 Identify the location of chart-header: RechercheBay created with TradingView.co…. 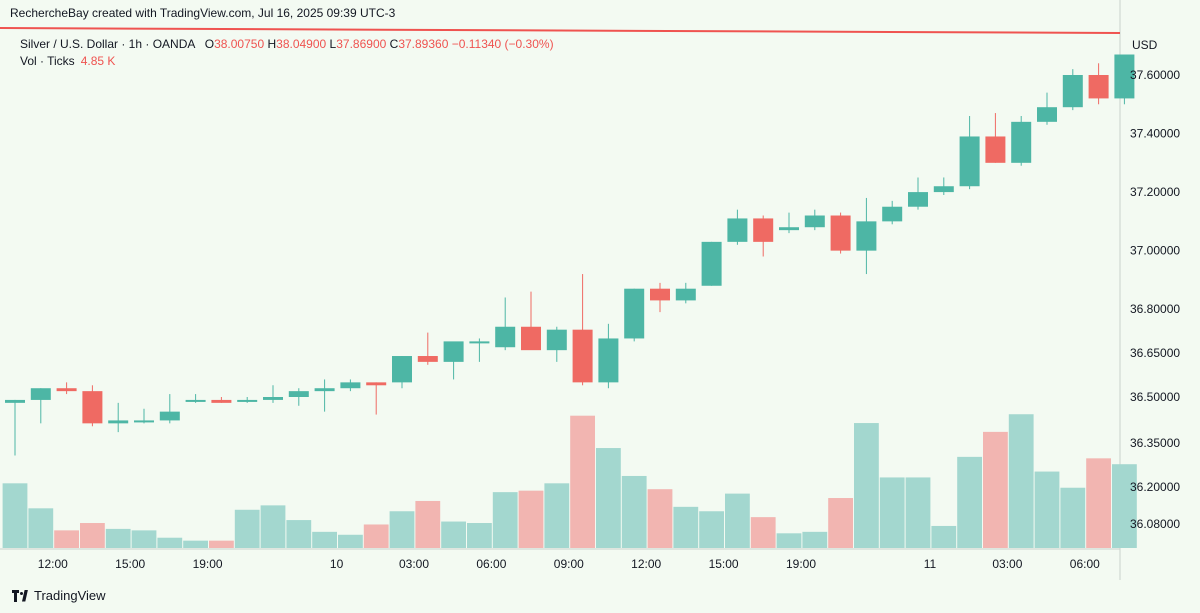
(203, 13).